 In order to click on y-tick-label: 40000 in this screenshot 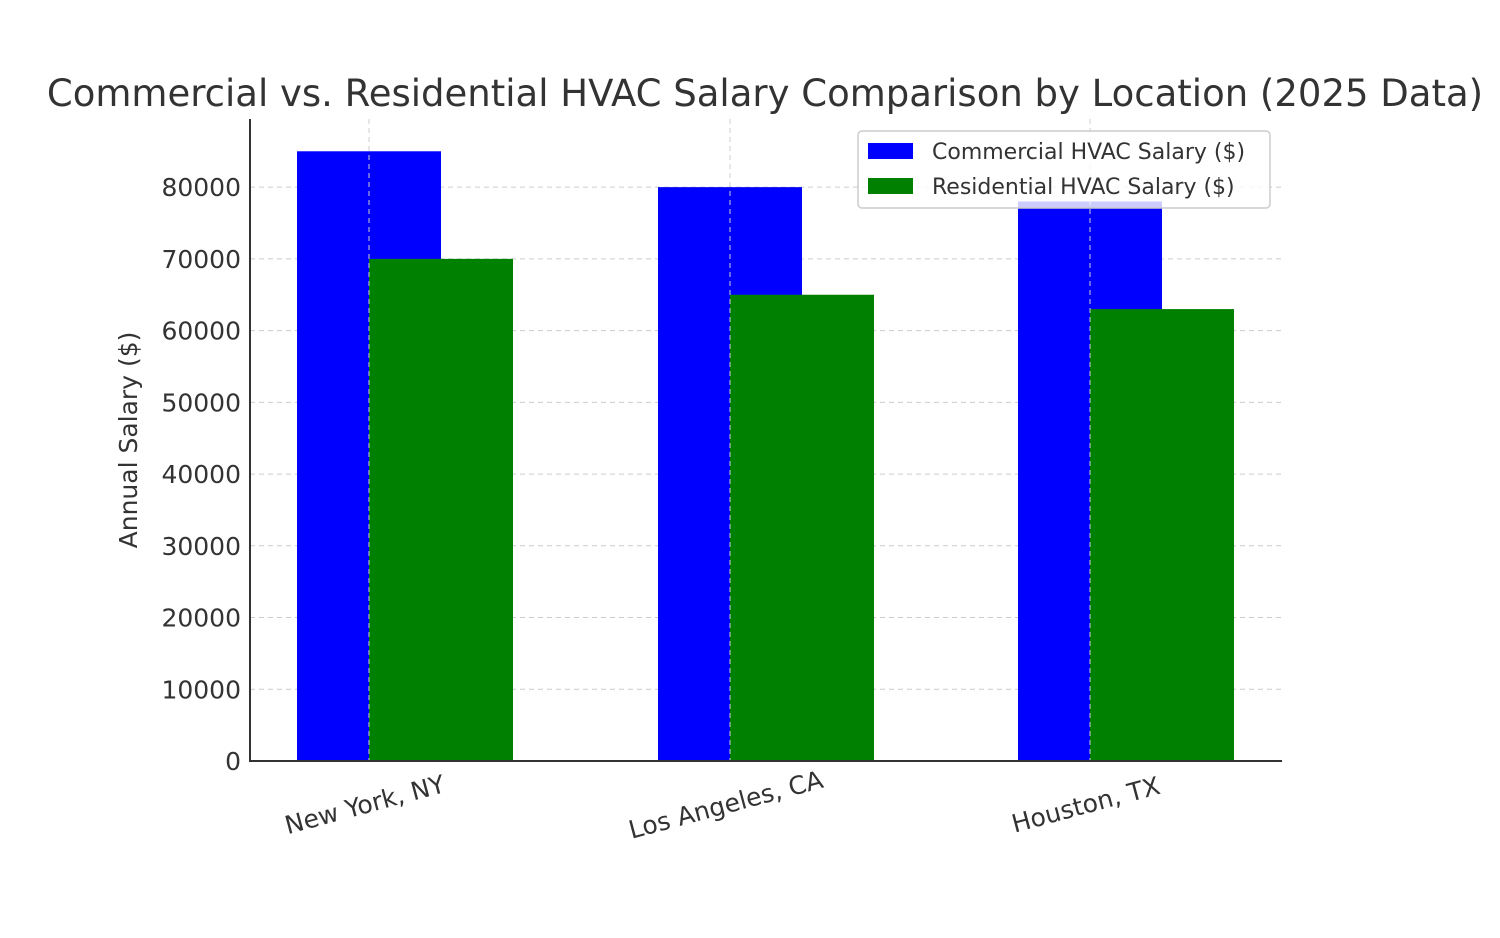, I will do `click(201, 474)`.